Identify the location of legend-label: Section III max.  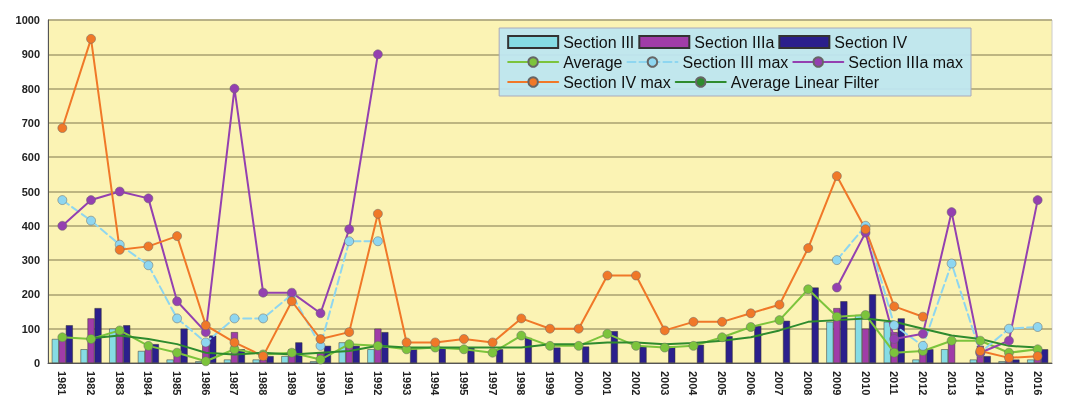
(735, 62).